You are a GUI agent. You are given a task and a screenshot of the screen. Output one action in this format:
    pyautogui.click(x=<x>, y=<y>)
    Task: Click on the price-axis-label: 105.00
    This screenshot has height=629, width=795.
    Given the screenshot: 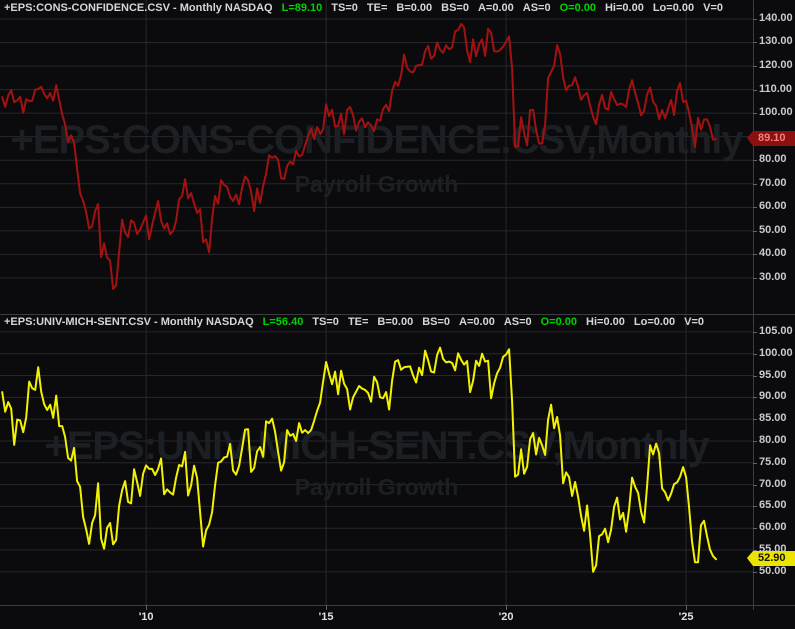 What is the action you would take?
    pyautogui.click(x=776, y=330)
    